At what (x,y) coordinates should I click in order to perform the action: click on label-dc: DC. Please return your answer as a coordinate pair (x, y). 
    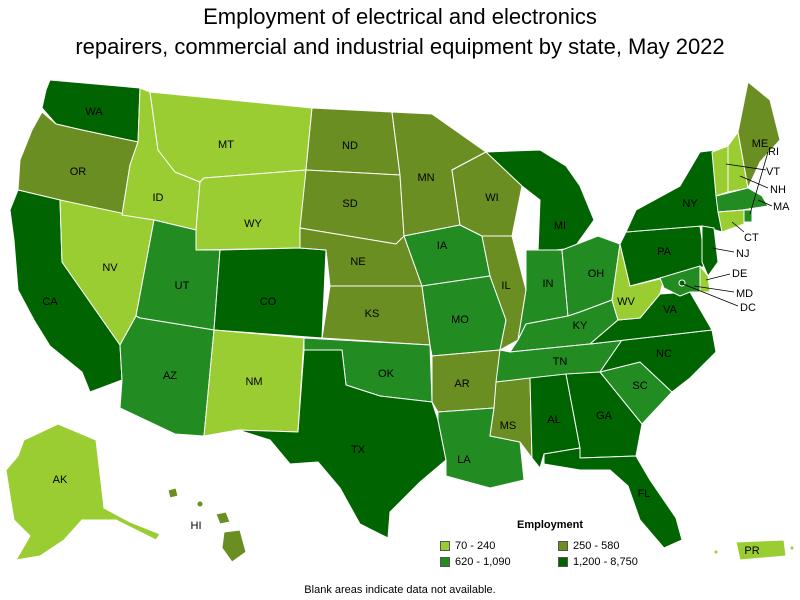
    Looking at the image, I should click on (748, 308).